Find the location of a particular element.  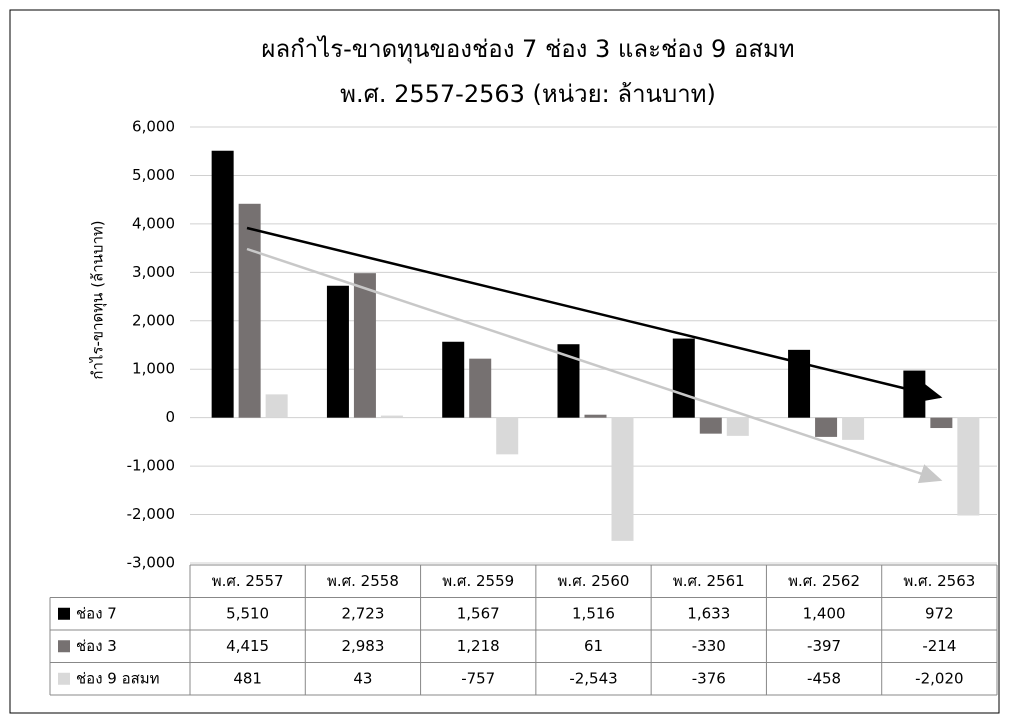

y-tick-label: 3,000 is located at coordinates (153, 272).